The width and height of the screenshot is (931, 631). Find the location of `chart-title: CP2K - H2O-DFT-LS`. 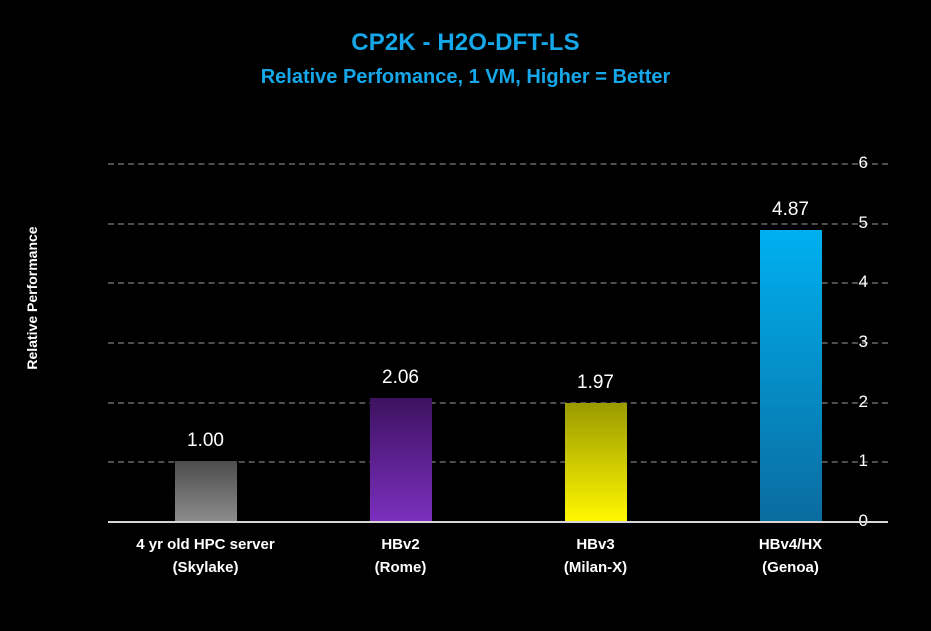

chart-title: CP2K - H2O-DFT-LS is located at coordinates (465, 42).